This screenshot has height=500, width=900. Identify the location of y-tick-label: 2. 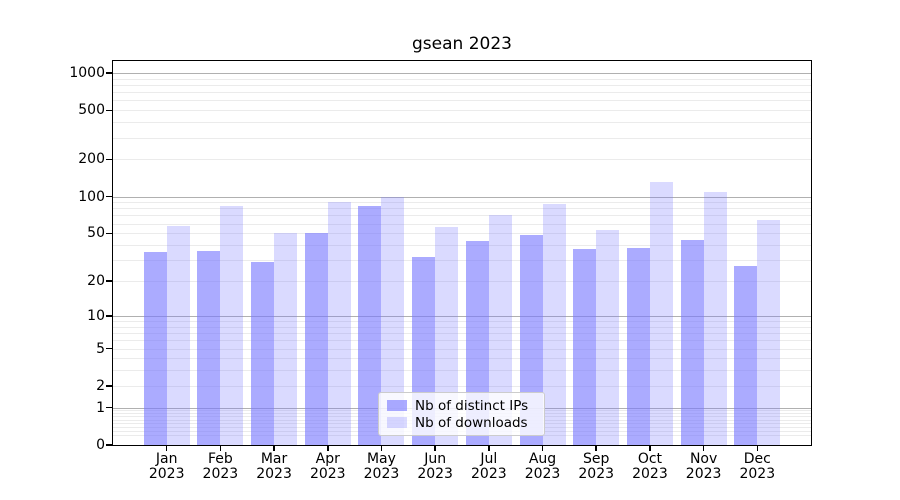
(100, 385).